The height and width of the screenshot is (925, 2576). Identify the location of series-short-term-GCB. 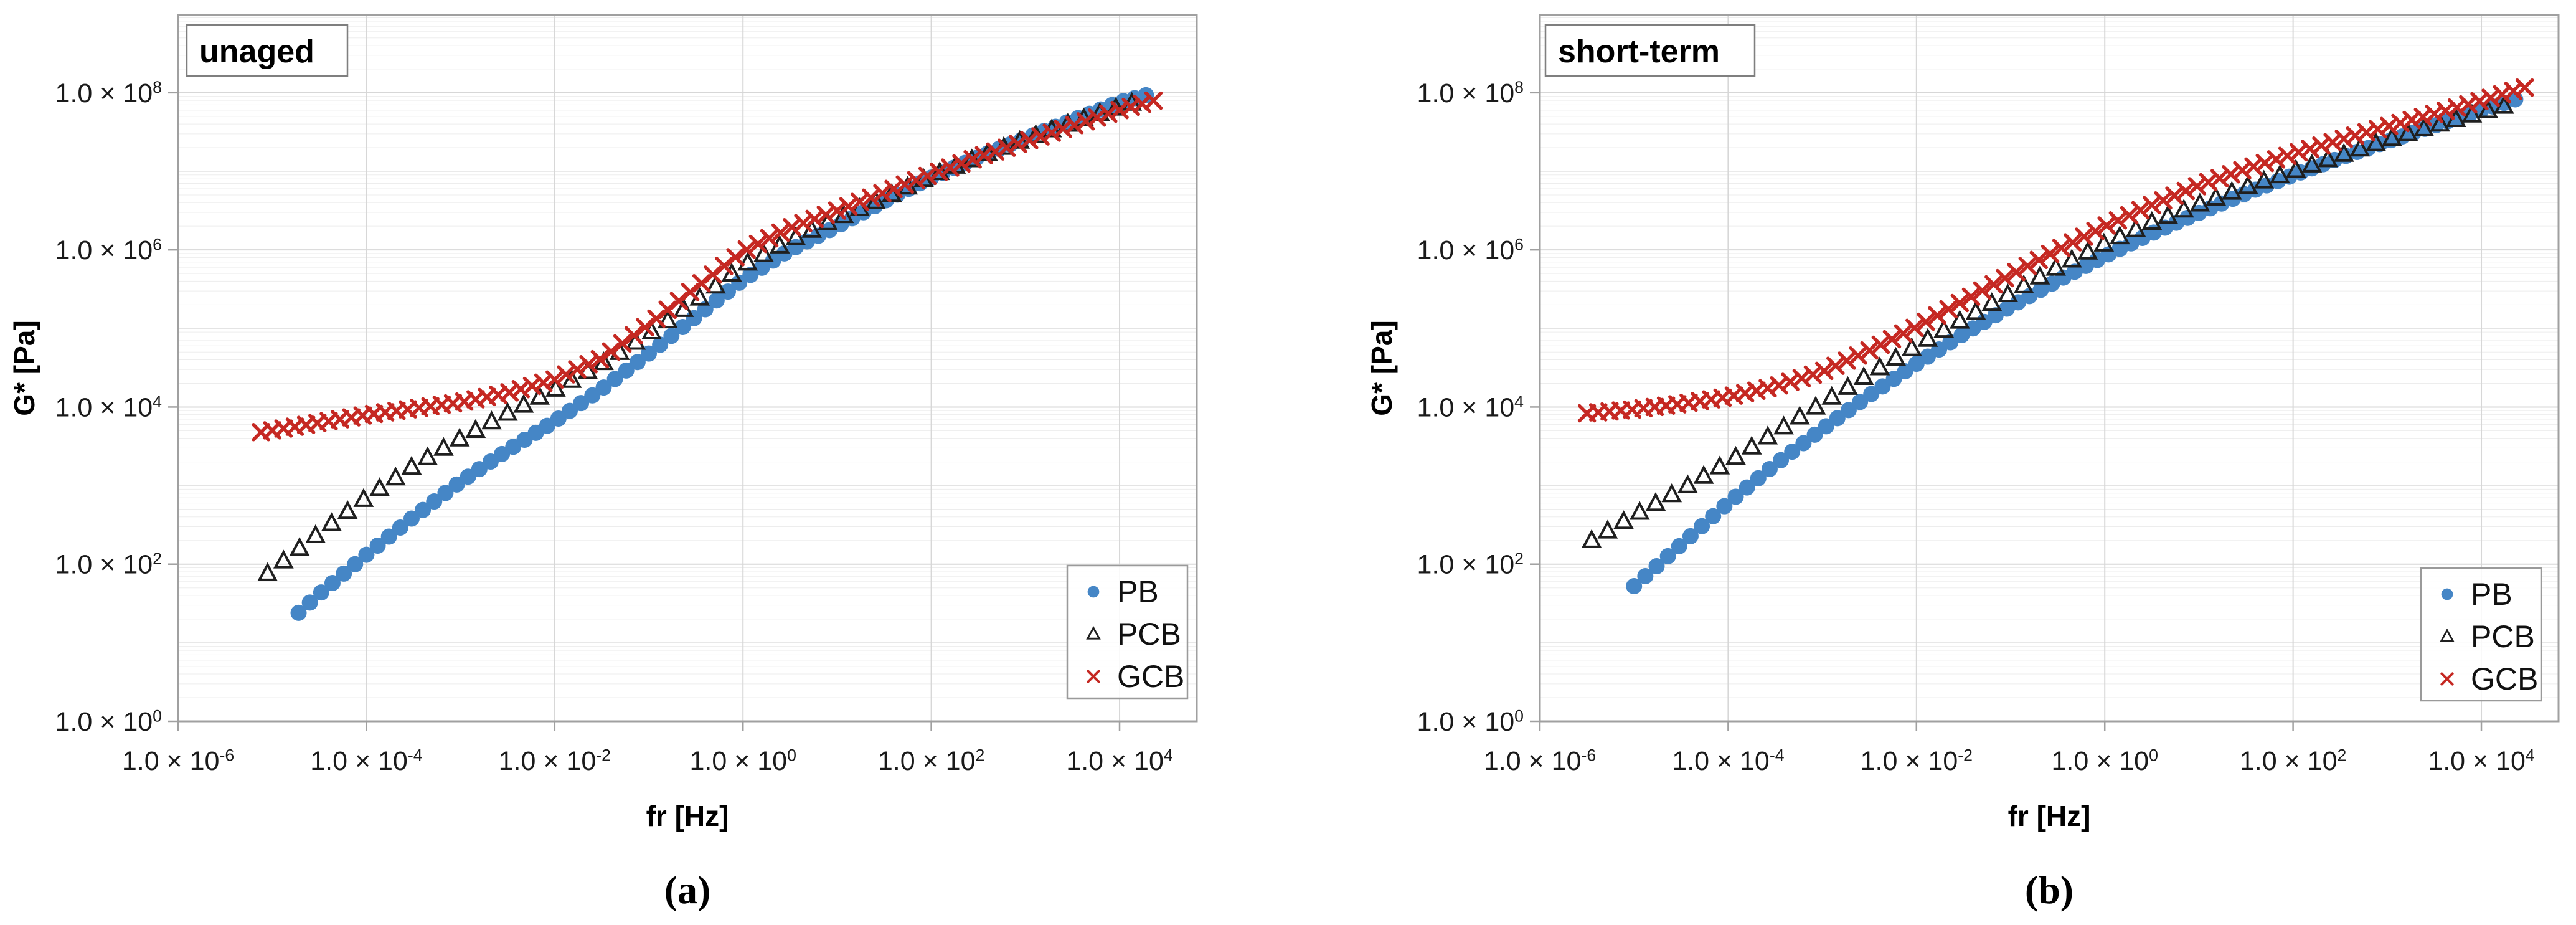
(2055, 251).